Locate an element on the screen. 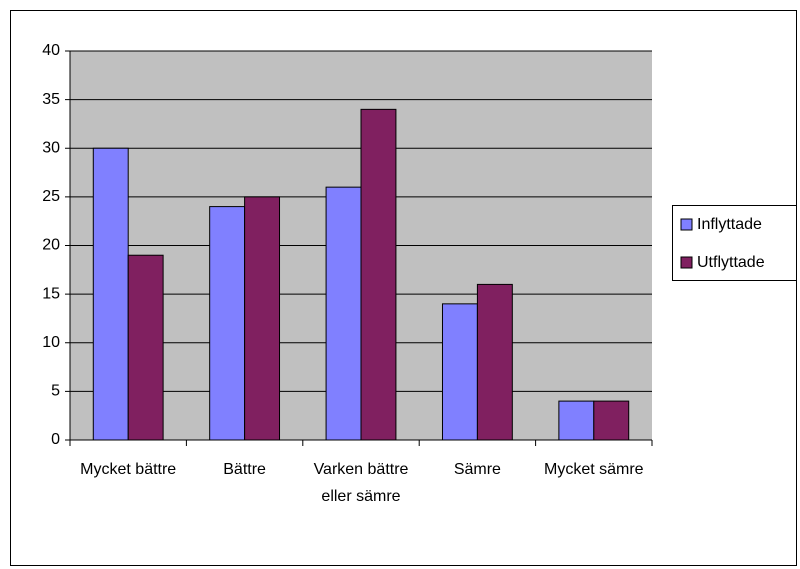 The image size is (800, 569). x-tick-label: Mycket bättre is located at coordinates (128, 469).